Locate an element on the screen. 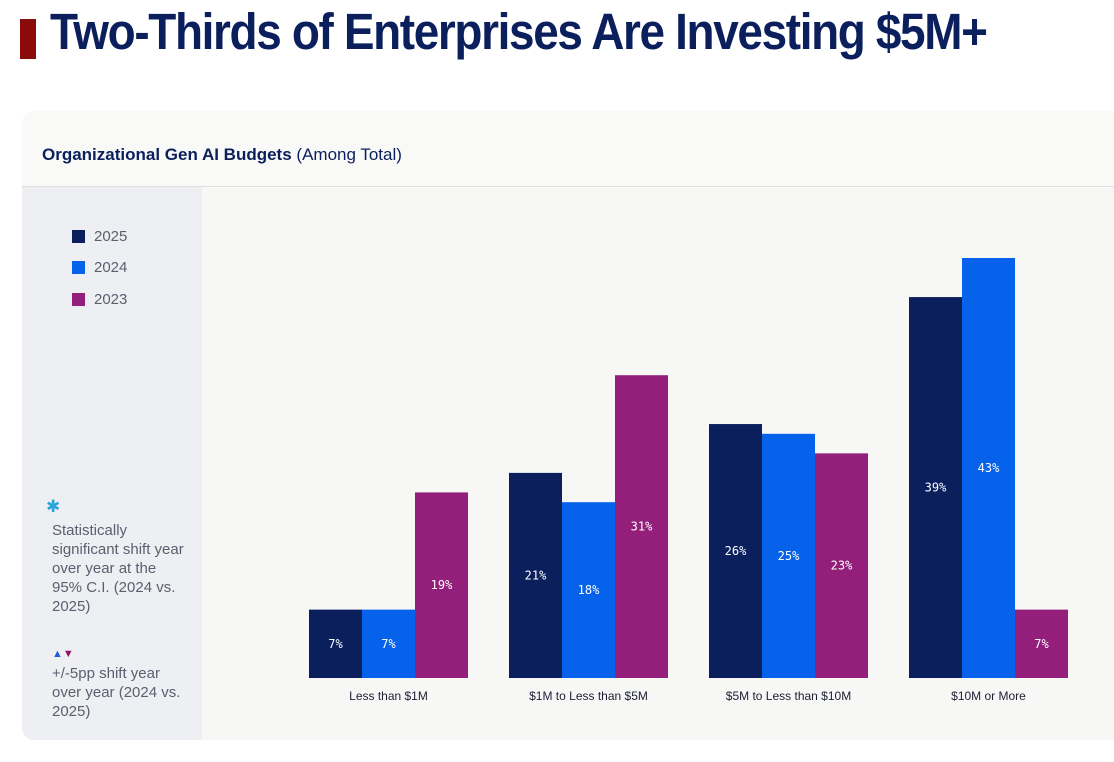  data-label-2024-3: 43% is located at coordinates (989, 468).